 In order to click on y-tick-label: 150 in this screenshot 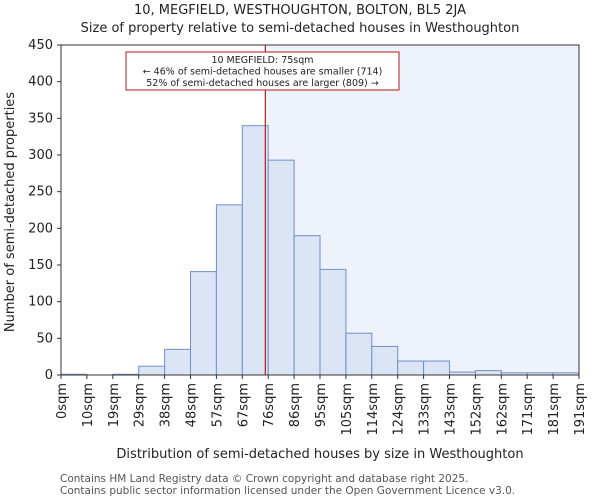, I will do `click(40, 265)`.